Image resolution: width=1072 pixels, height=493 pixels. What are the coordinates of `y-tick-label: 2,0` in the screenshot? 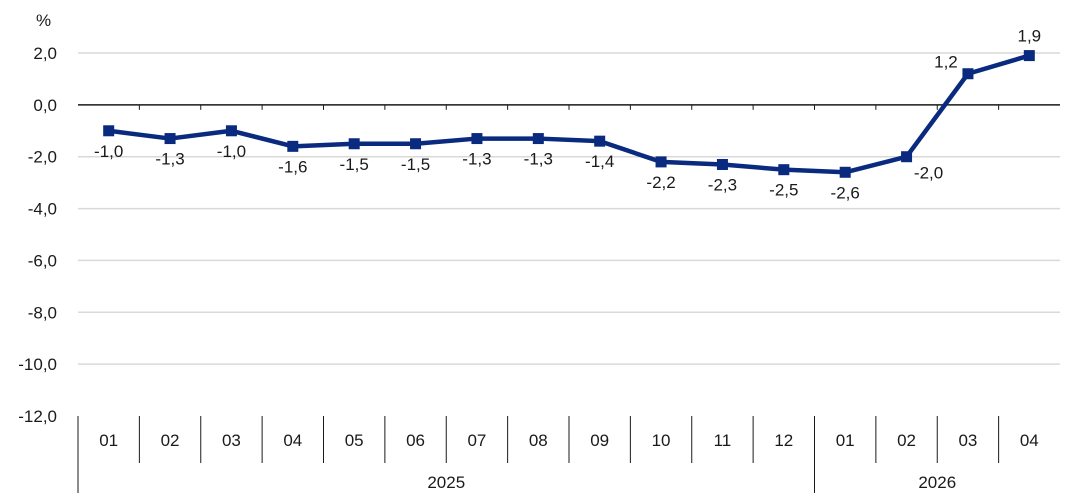 It's located at (45, 53).